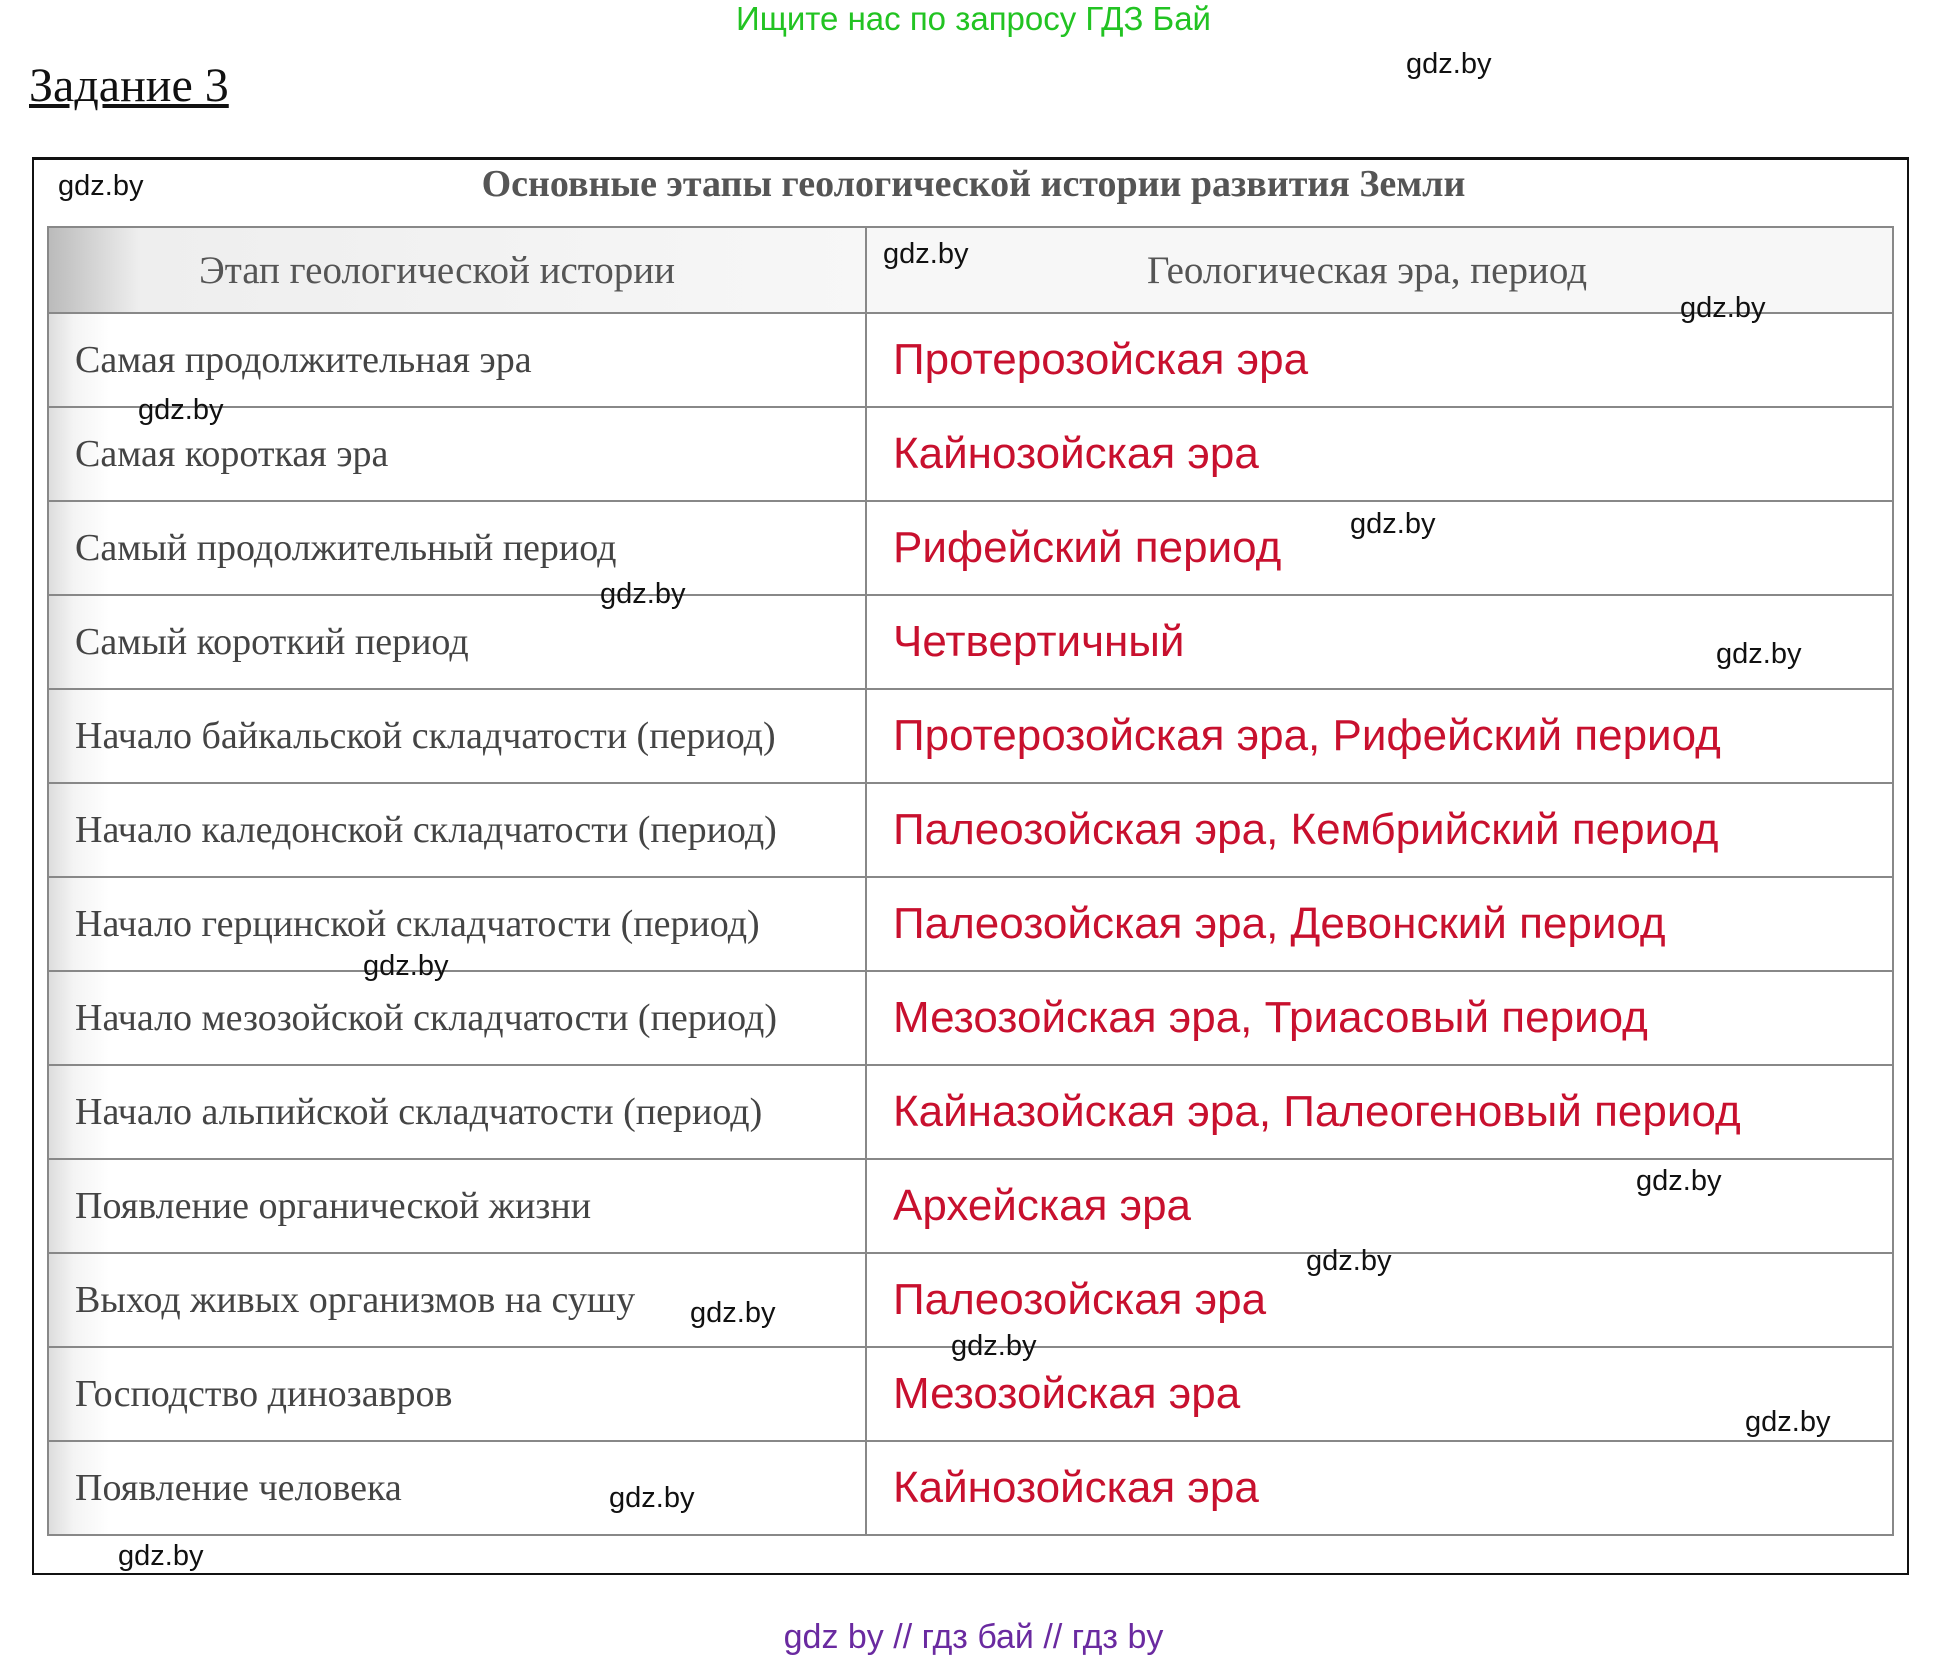  Describe the element at coordinates (1379, 736) in the screenshot. I see `answer-cell: Протерозойская эра, Рифейский период` at that location.